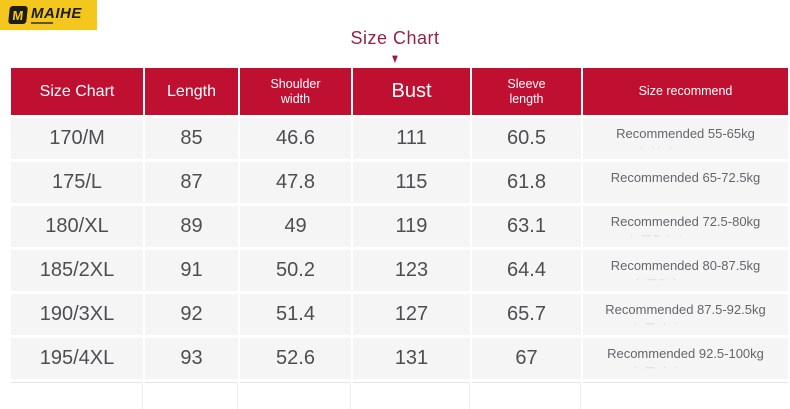 This screenshot has width=790, height=409. What do you see at coordinates (77, 270) in the screenshot?
I see `cell-size: 185/2XL` at bounding box center [77, 270].